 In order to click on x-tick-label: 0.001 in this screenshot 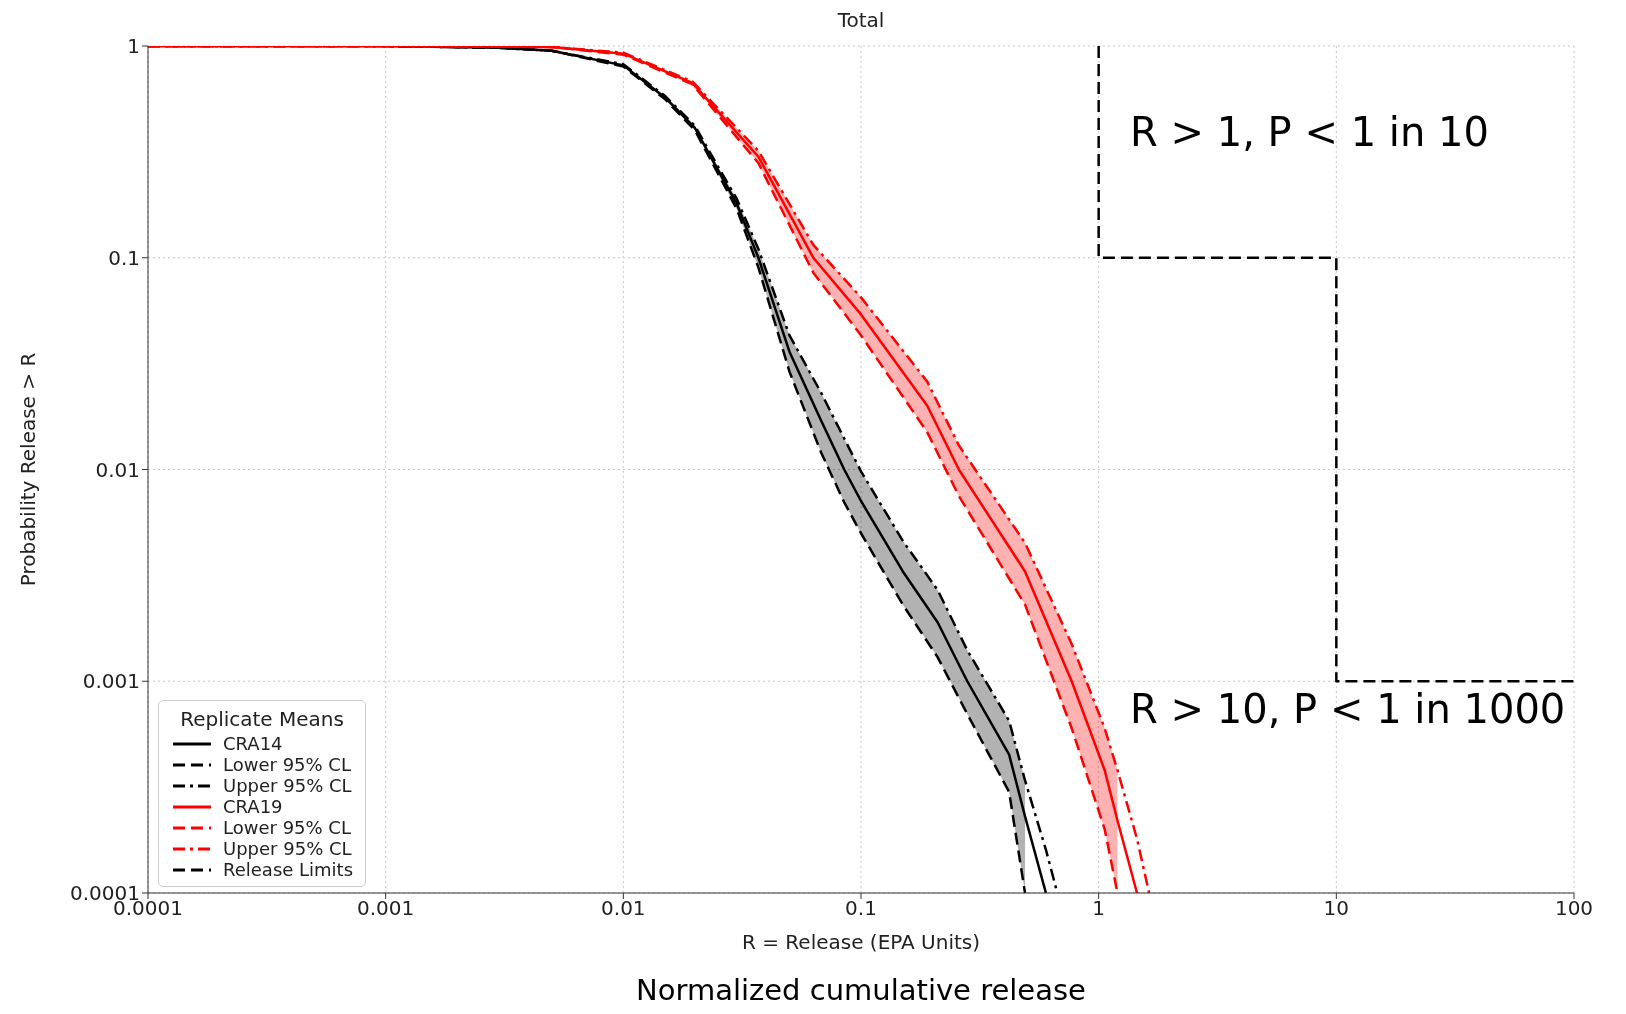, I will do `click(386, 908)`.